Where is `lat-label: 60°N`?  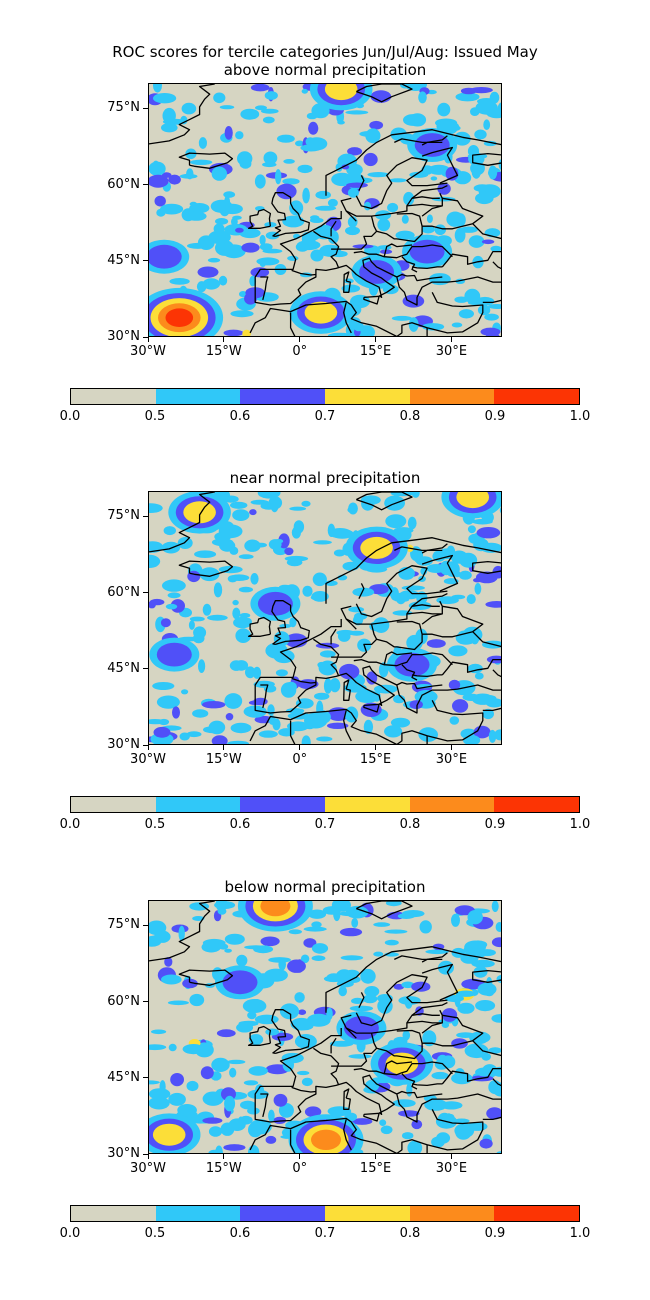 lat-label: 60°N is located at coordinates (123, 592).